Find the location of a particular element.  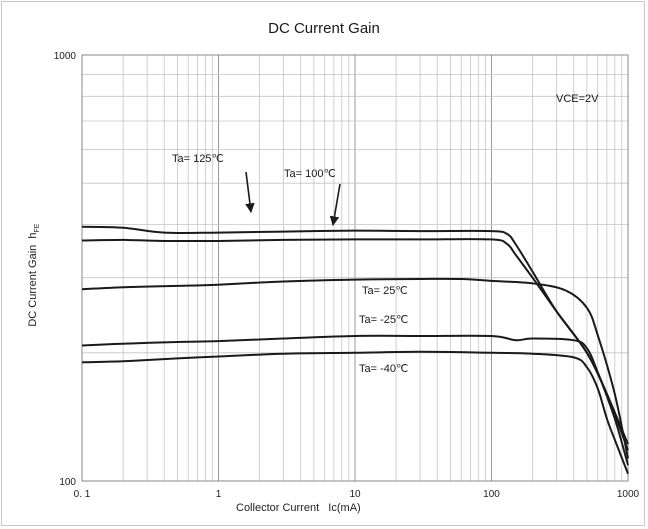

vce-annotation: VCE=2V is located at coordinates (577, 99).